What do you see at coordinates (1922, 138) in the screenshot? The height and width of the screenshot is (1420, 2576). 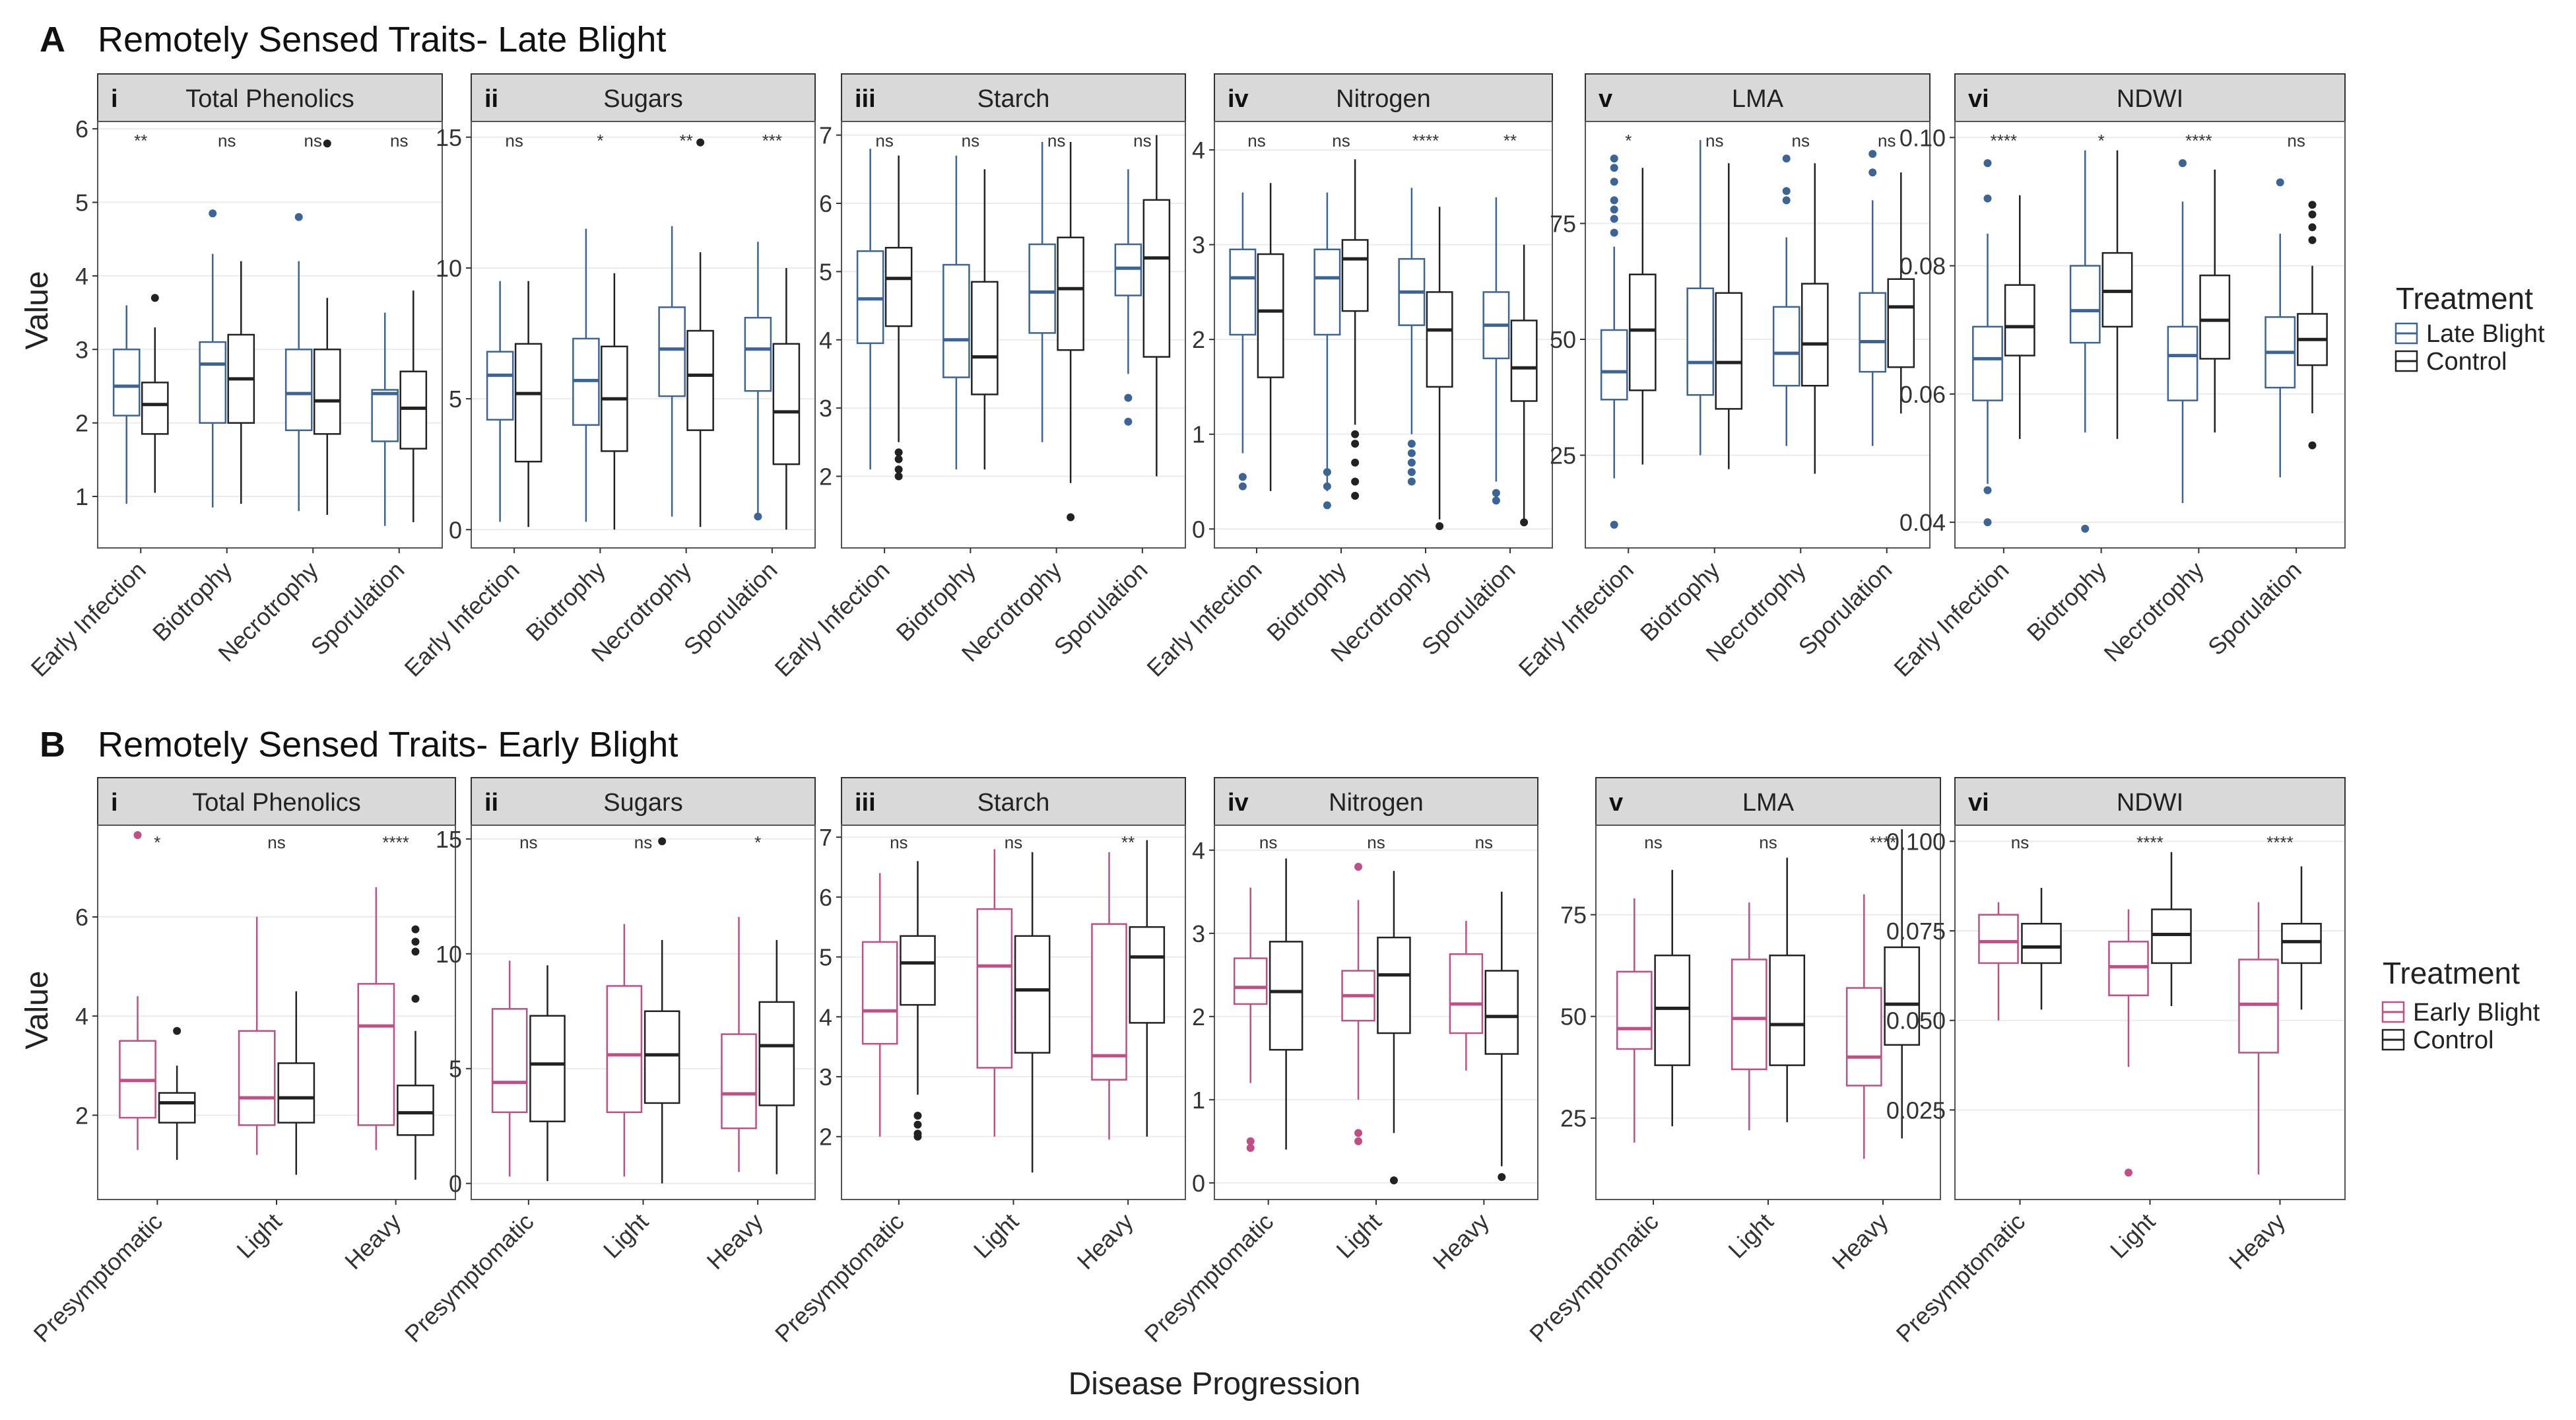 I see `y-tick-label: 0.10` at bounding box center [1922, 138].